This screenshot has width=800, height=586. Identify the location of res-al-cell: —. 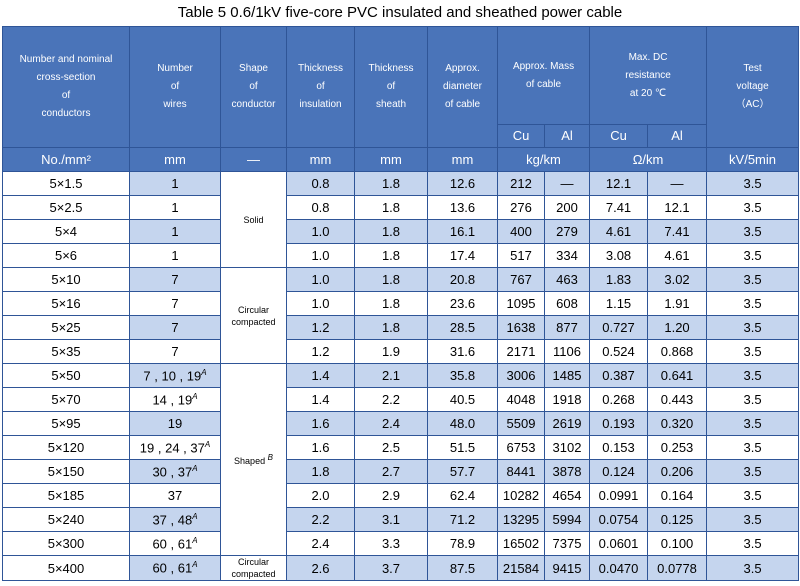
(677, 183).